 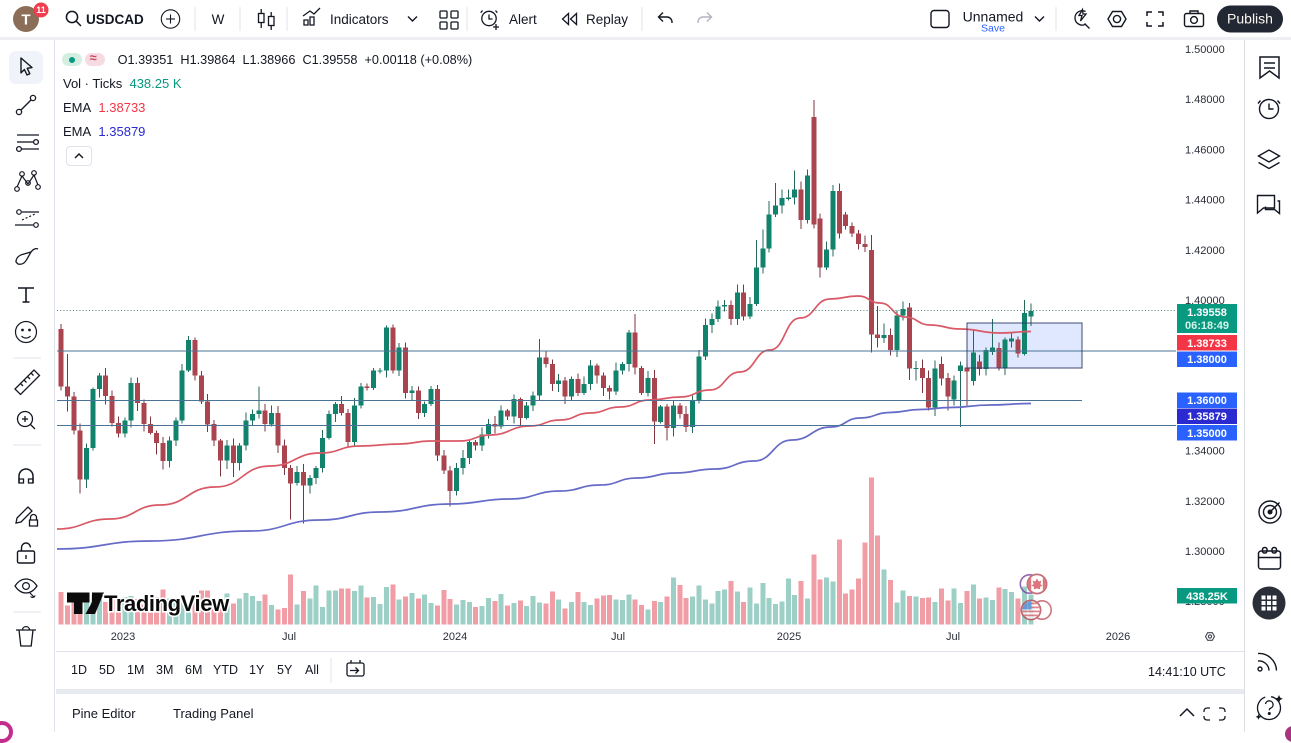 What do you see at coordinates (1207, 326) in the screenshot?
I see `svg-text: 06:18:49` at bounding box center [1207, 326].